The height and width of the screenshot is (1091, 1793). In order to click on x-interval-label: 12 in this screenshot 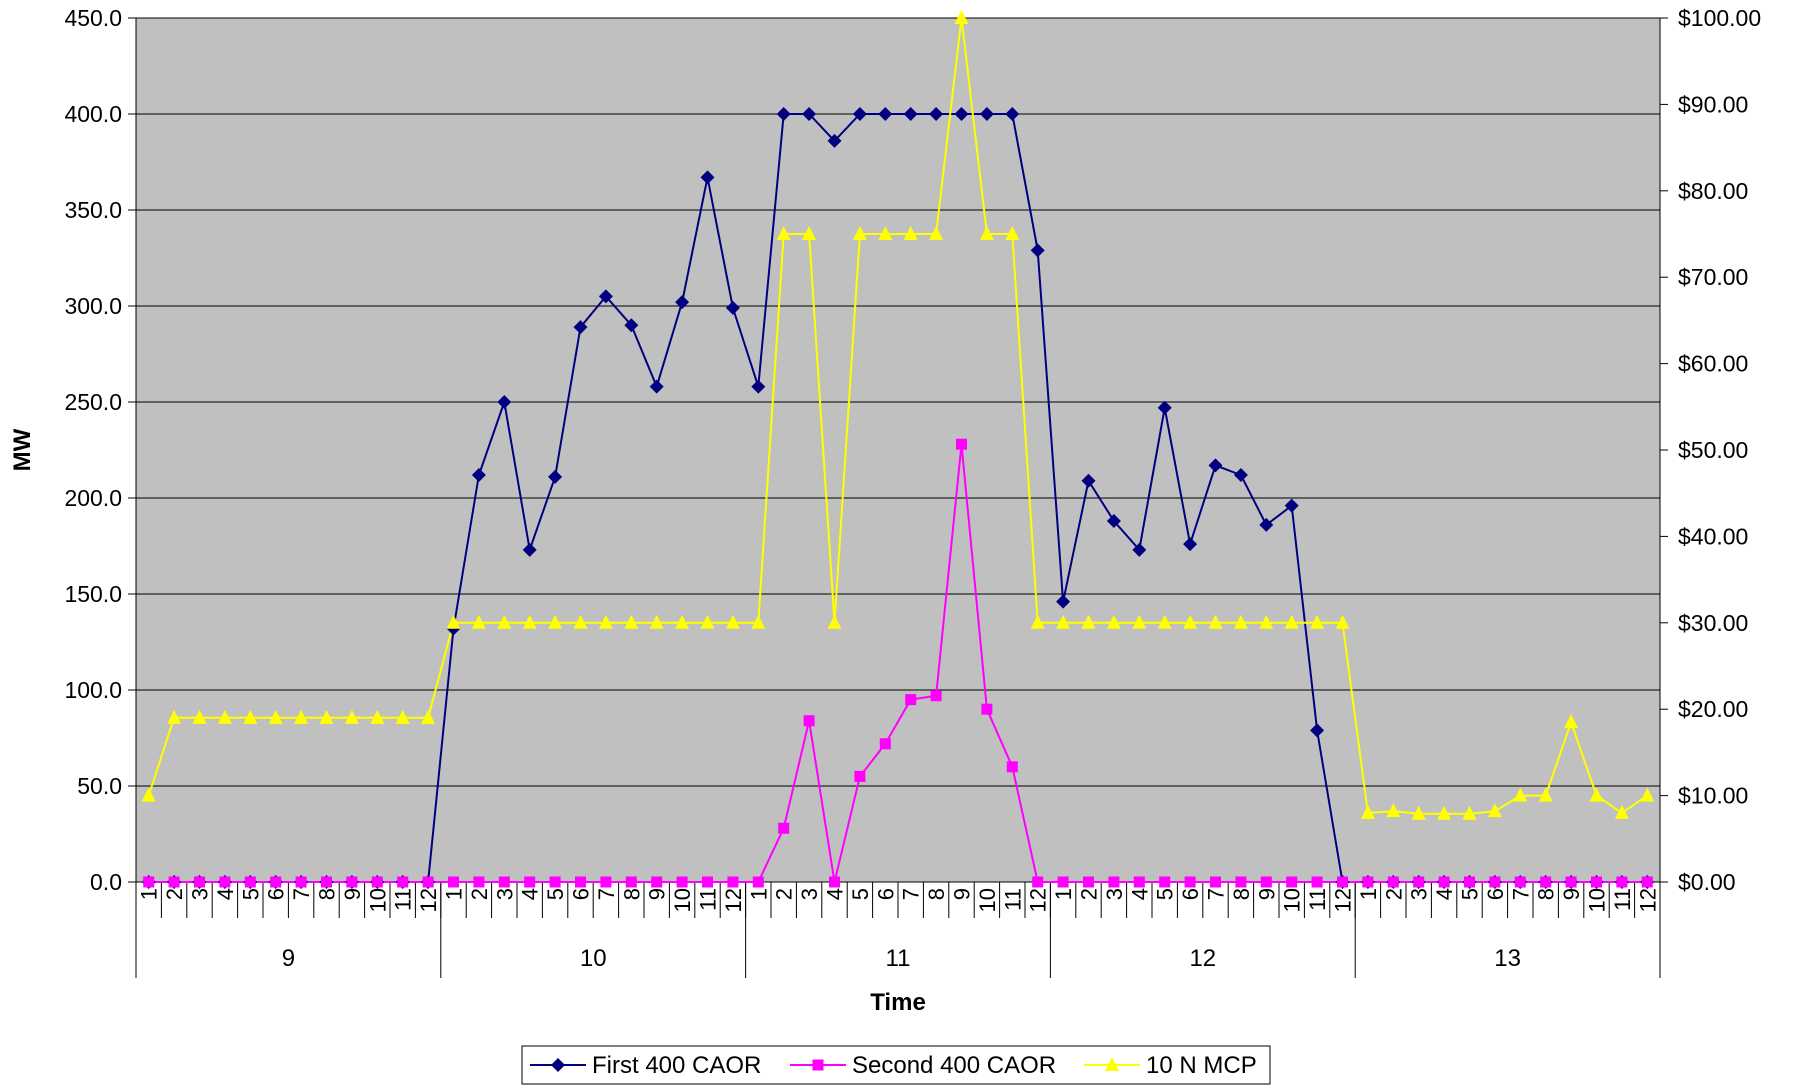, I will do `click(733, 900)`.